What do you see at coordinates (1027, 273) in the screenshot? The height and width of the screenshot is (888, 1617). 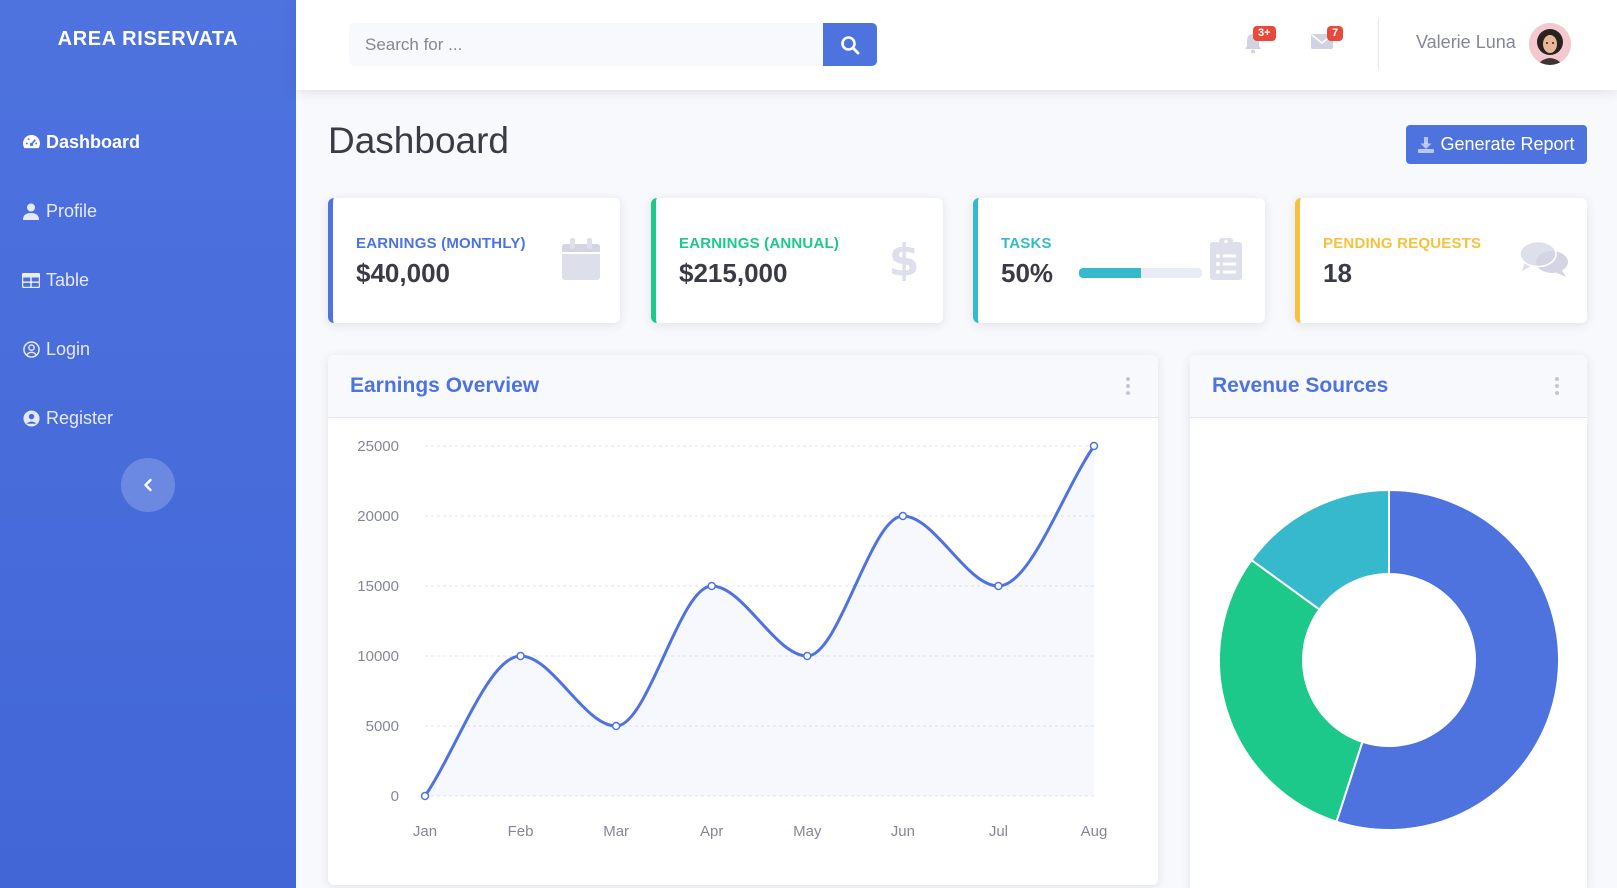 I see `card-value: 50%` at bounding box center [1027, 273].